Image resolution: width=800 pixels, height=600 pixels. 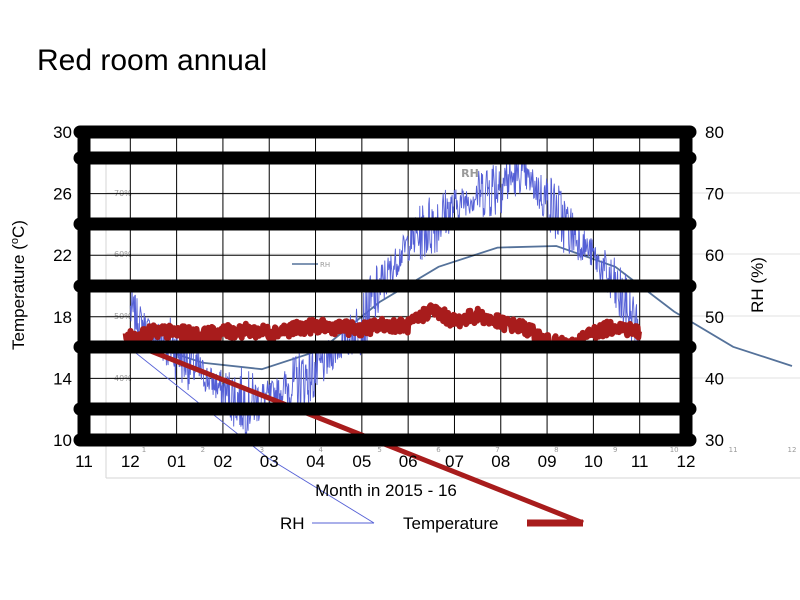 I want to click on x-tick-label: 02, so click(x=222, y=461).